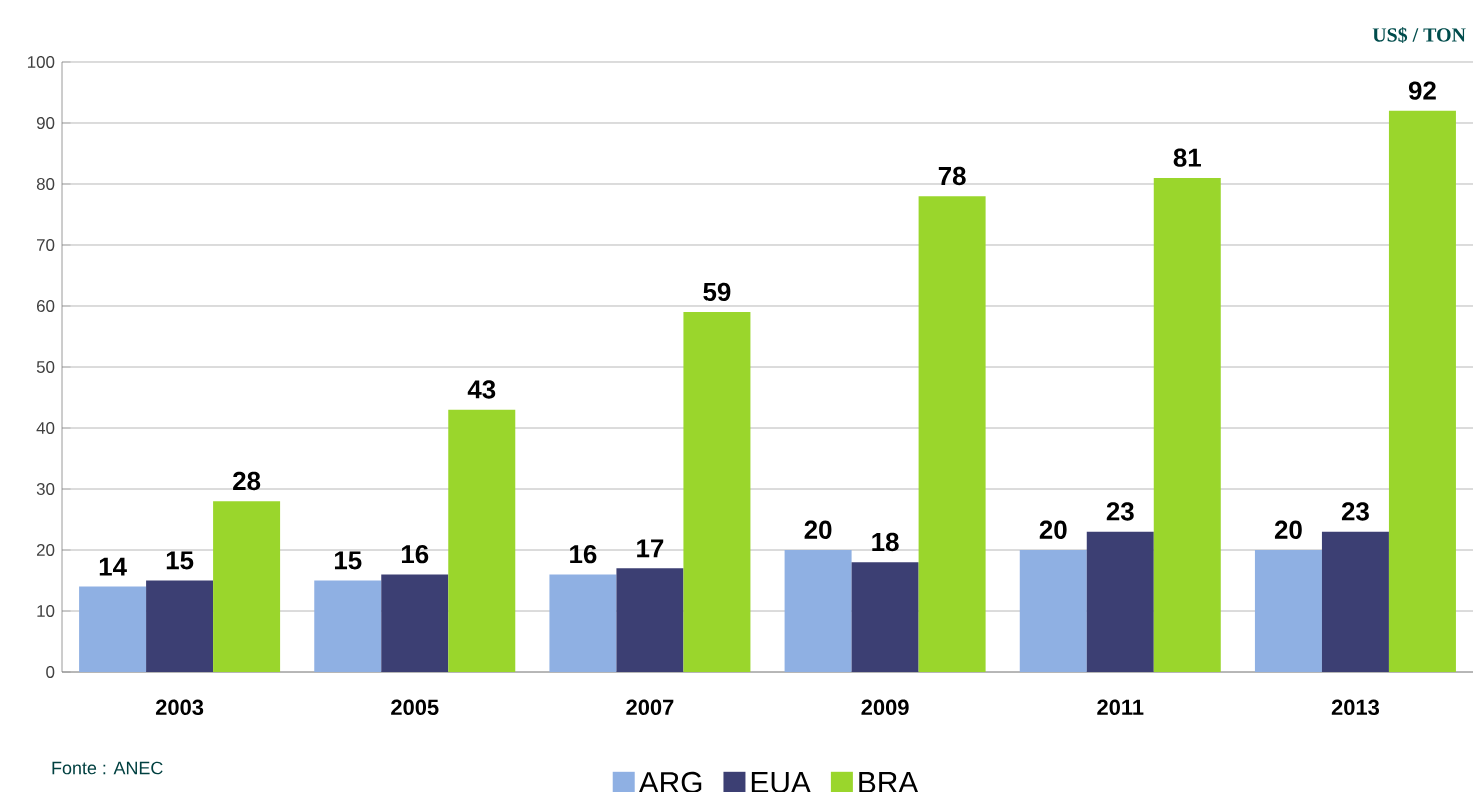 The width and height of the screenshot is (1473, 792). I want to click on data-label: 78, so click(952, 176).